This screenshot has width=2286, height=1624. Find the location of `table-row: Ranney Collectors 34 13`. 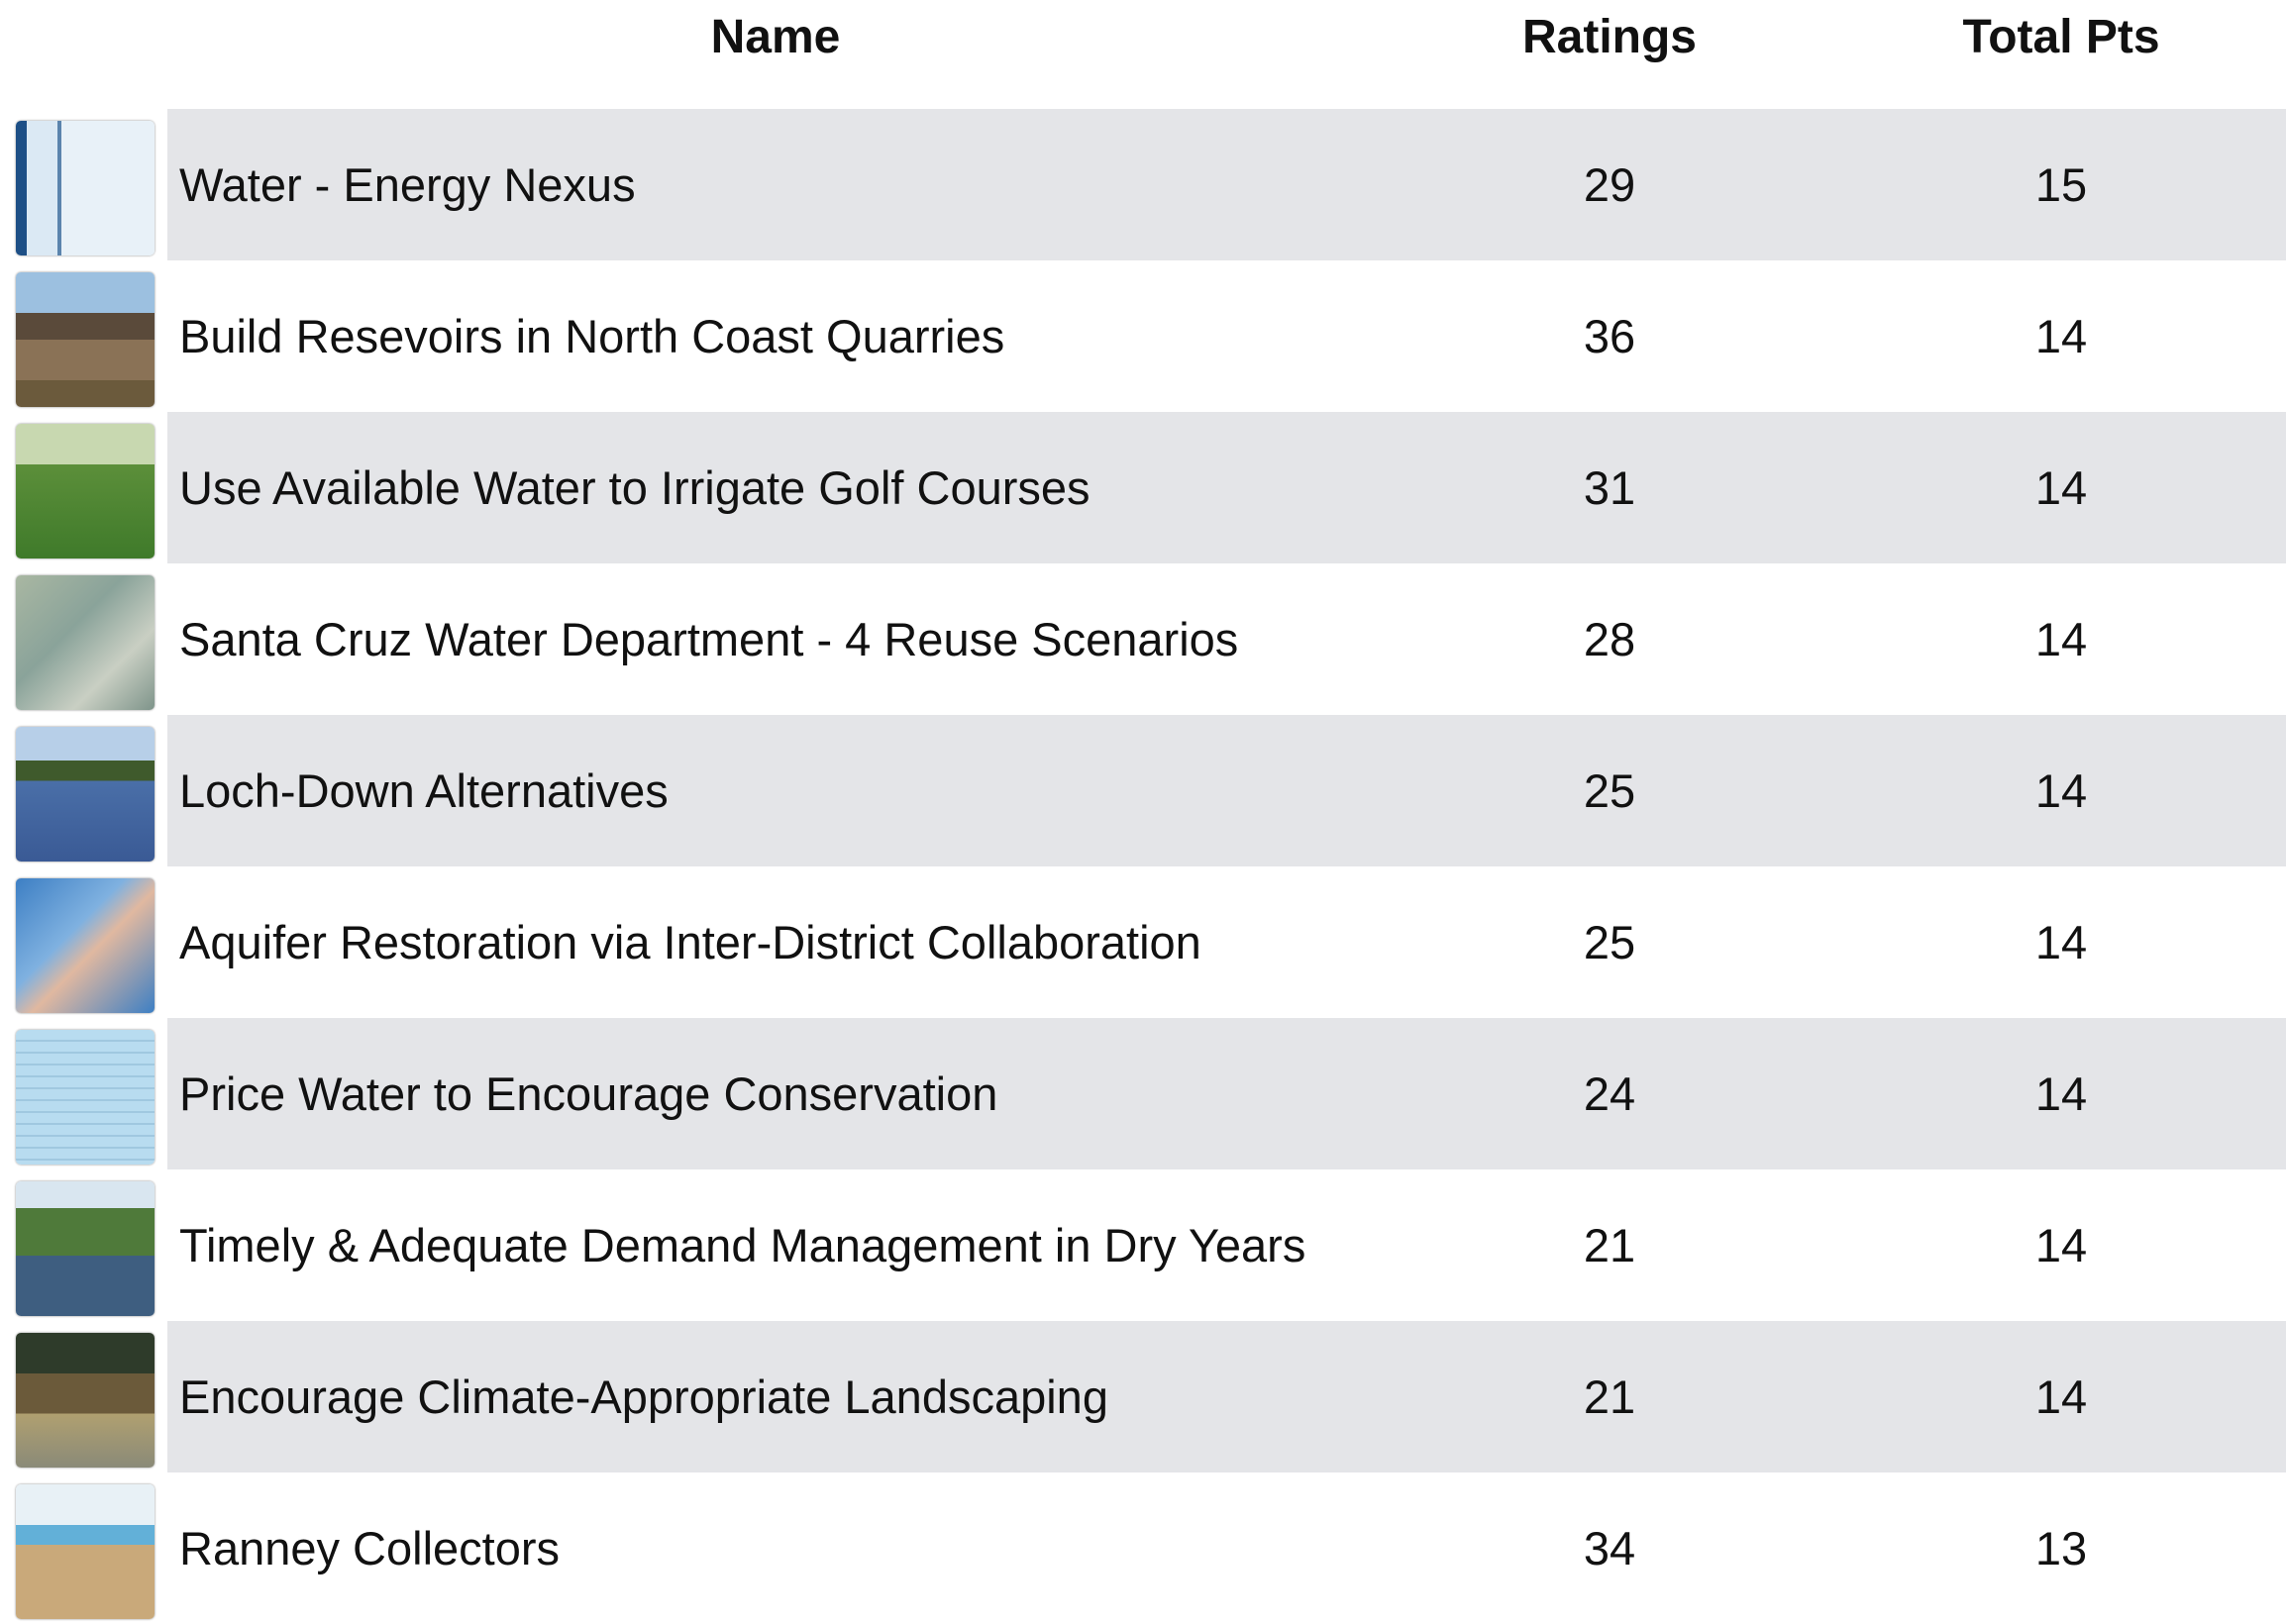

table-row: Ranney Collectors 34 13 is located at coordinates (1143, 1548).